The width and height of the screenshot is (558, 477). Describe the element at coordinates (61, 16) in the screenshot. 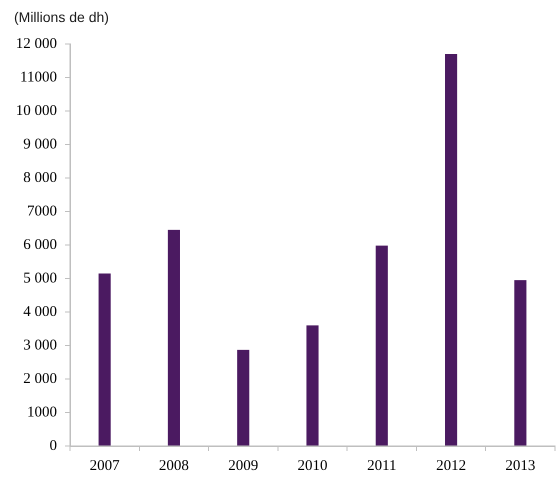

I see `y-axis-title: (Millions de dh)` at that location.